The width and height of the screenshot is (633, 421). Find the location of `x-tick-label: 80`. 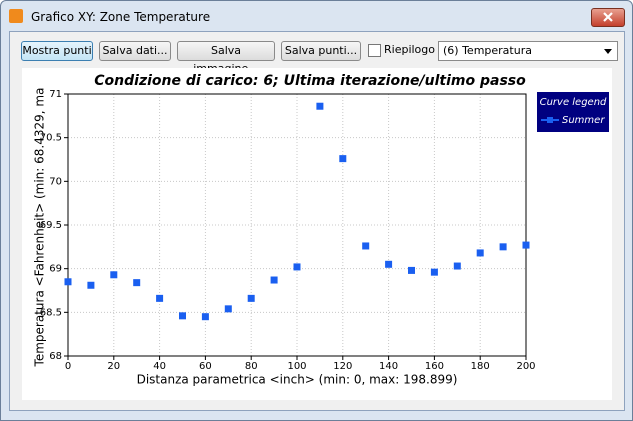

x-tick-label: 80 is located at coordinates (251, 366).